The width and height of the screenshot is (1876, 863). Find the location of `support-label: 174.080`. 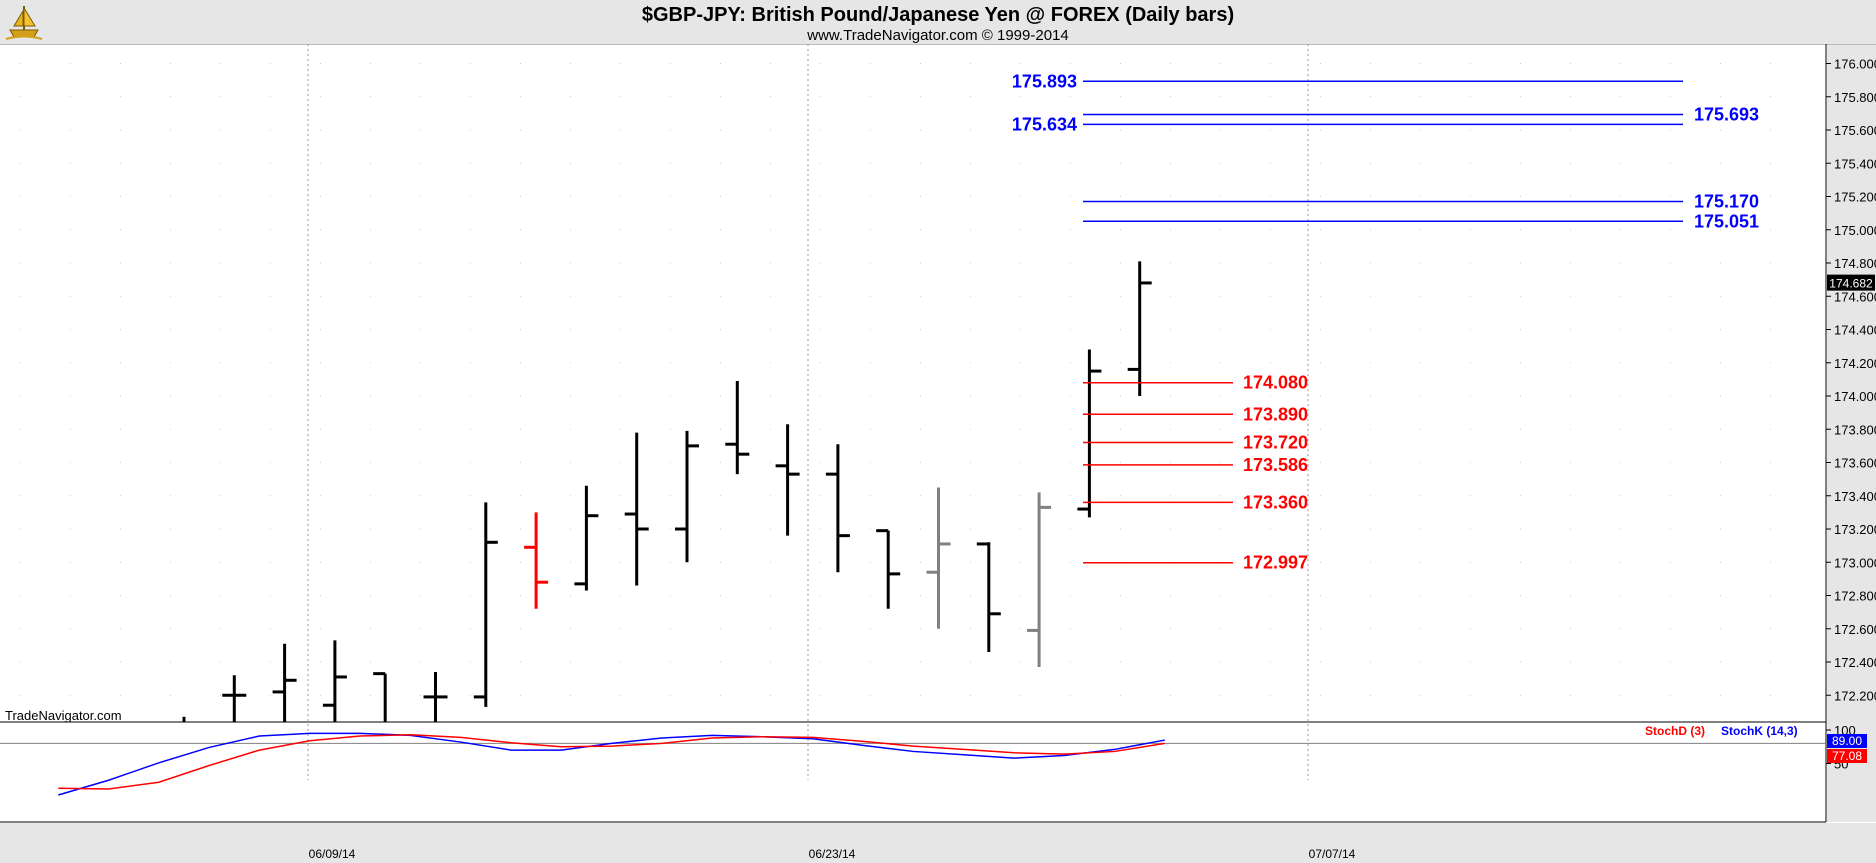

support-label: 174.080 is located at coordinates (1275, 383).